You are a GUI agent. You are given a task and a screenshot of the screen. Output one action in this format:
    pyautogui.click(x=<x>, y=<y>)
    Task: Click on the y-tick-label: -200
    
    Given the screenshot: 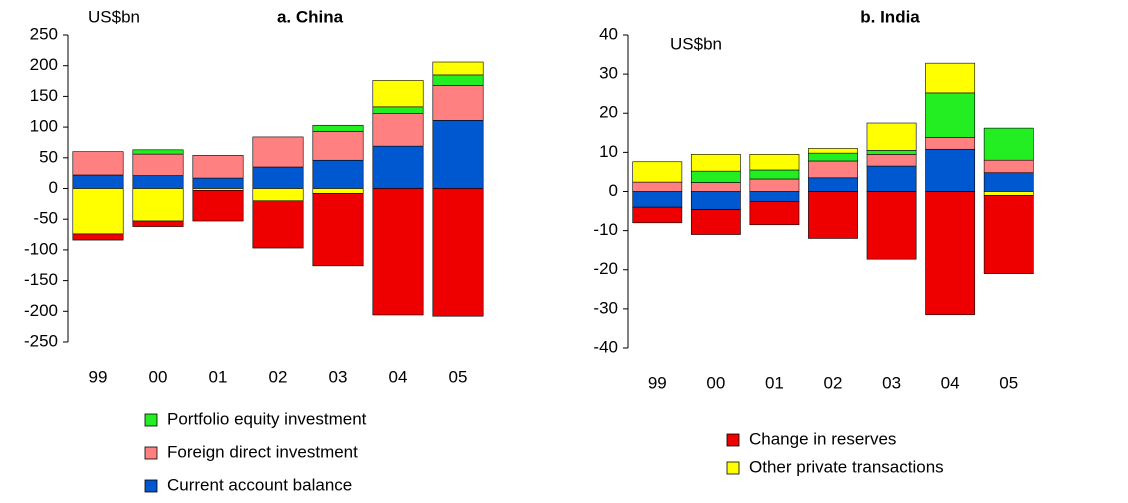 What is the action you would take?
    pyautogui.click(x=41, y=310)
    